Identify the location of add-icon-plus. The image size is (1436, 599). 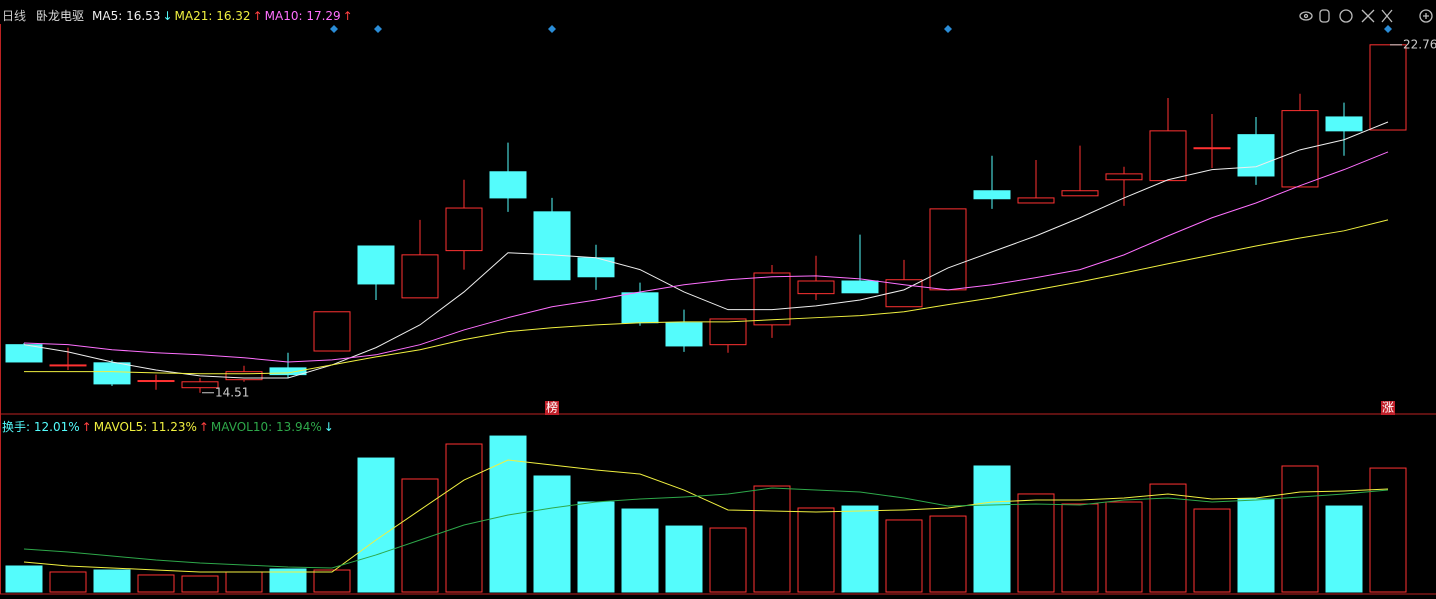
(1426, 16).